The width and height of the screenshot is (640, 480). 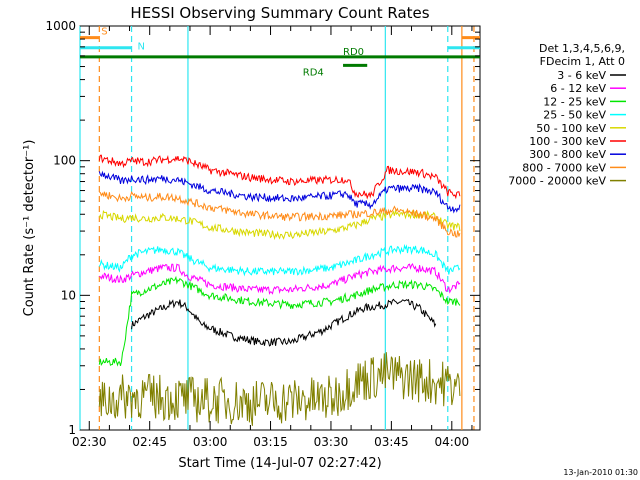 What do you see at coordinates (104, 32) in the screenshot?
I see `flag-label-s: S` at bounding box center [104, 32].